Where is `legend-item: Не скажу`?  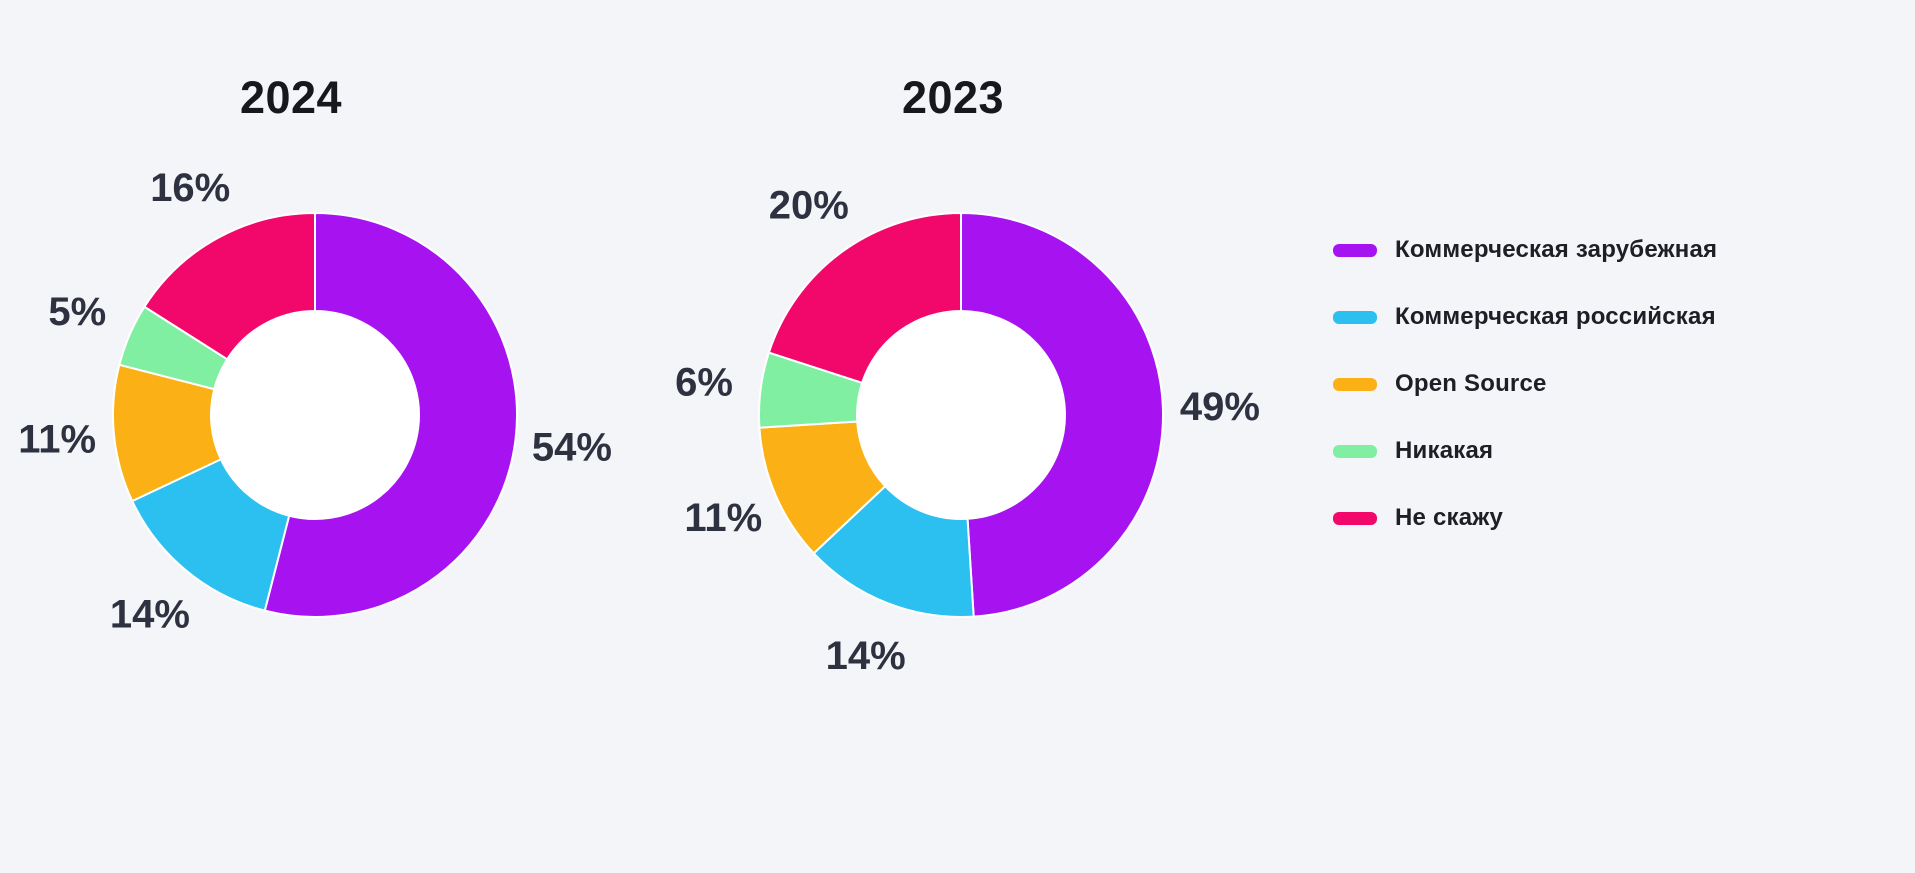
legend-item: Не скажу is located at coordinates (1418, 518).